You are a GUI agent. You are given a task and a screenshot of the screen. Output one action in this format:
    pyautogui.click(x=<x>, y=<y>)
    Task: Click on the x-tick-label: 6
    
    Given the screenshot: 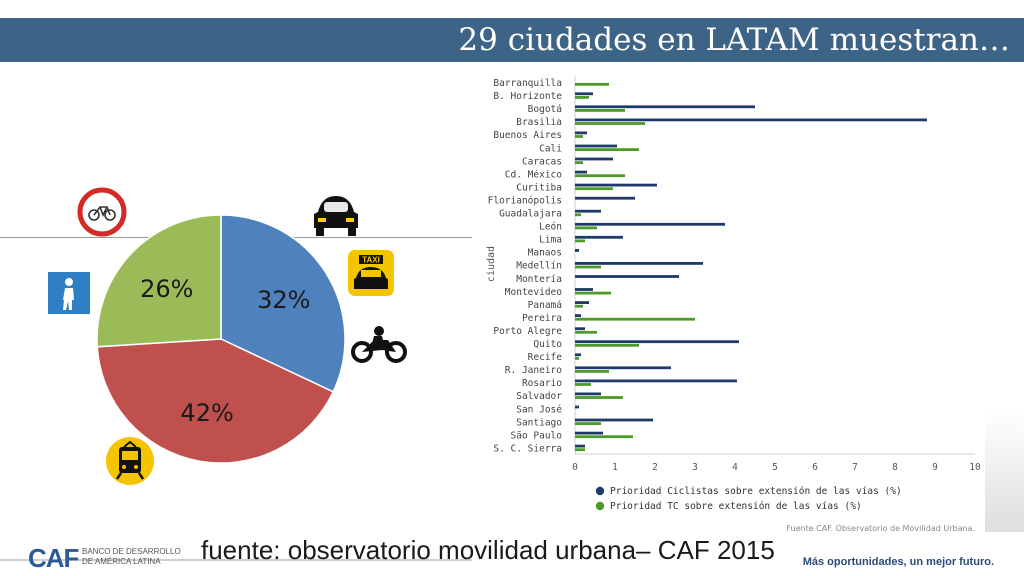 What is the action you would take?
    pyautogui.click(x=815, y=467)
    